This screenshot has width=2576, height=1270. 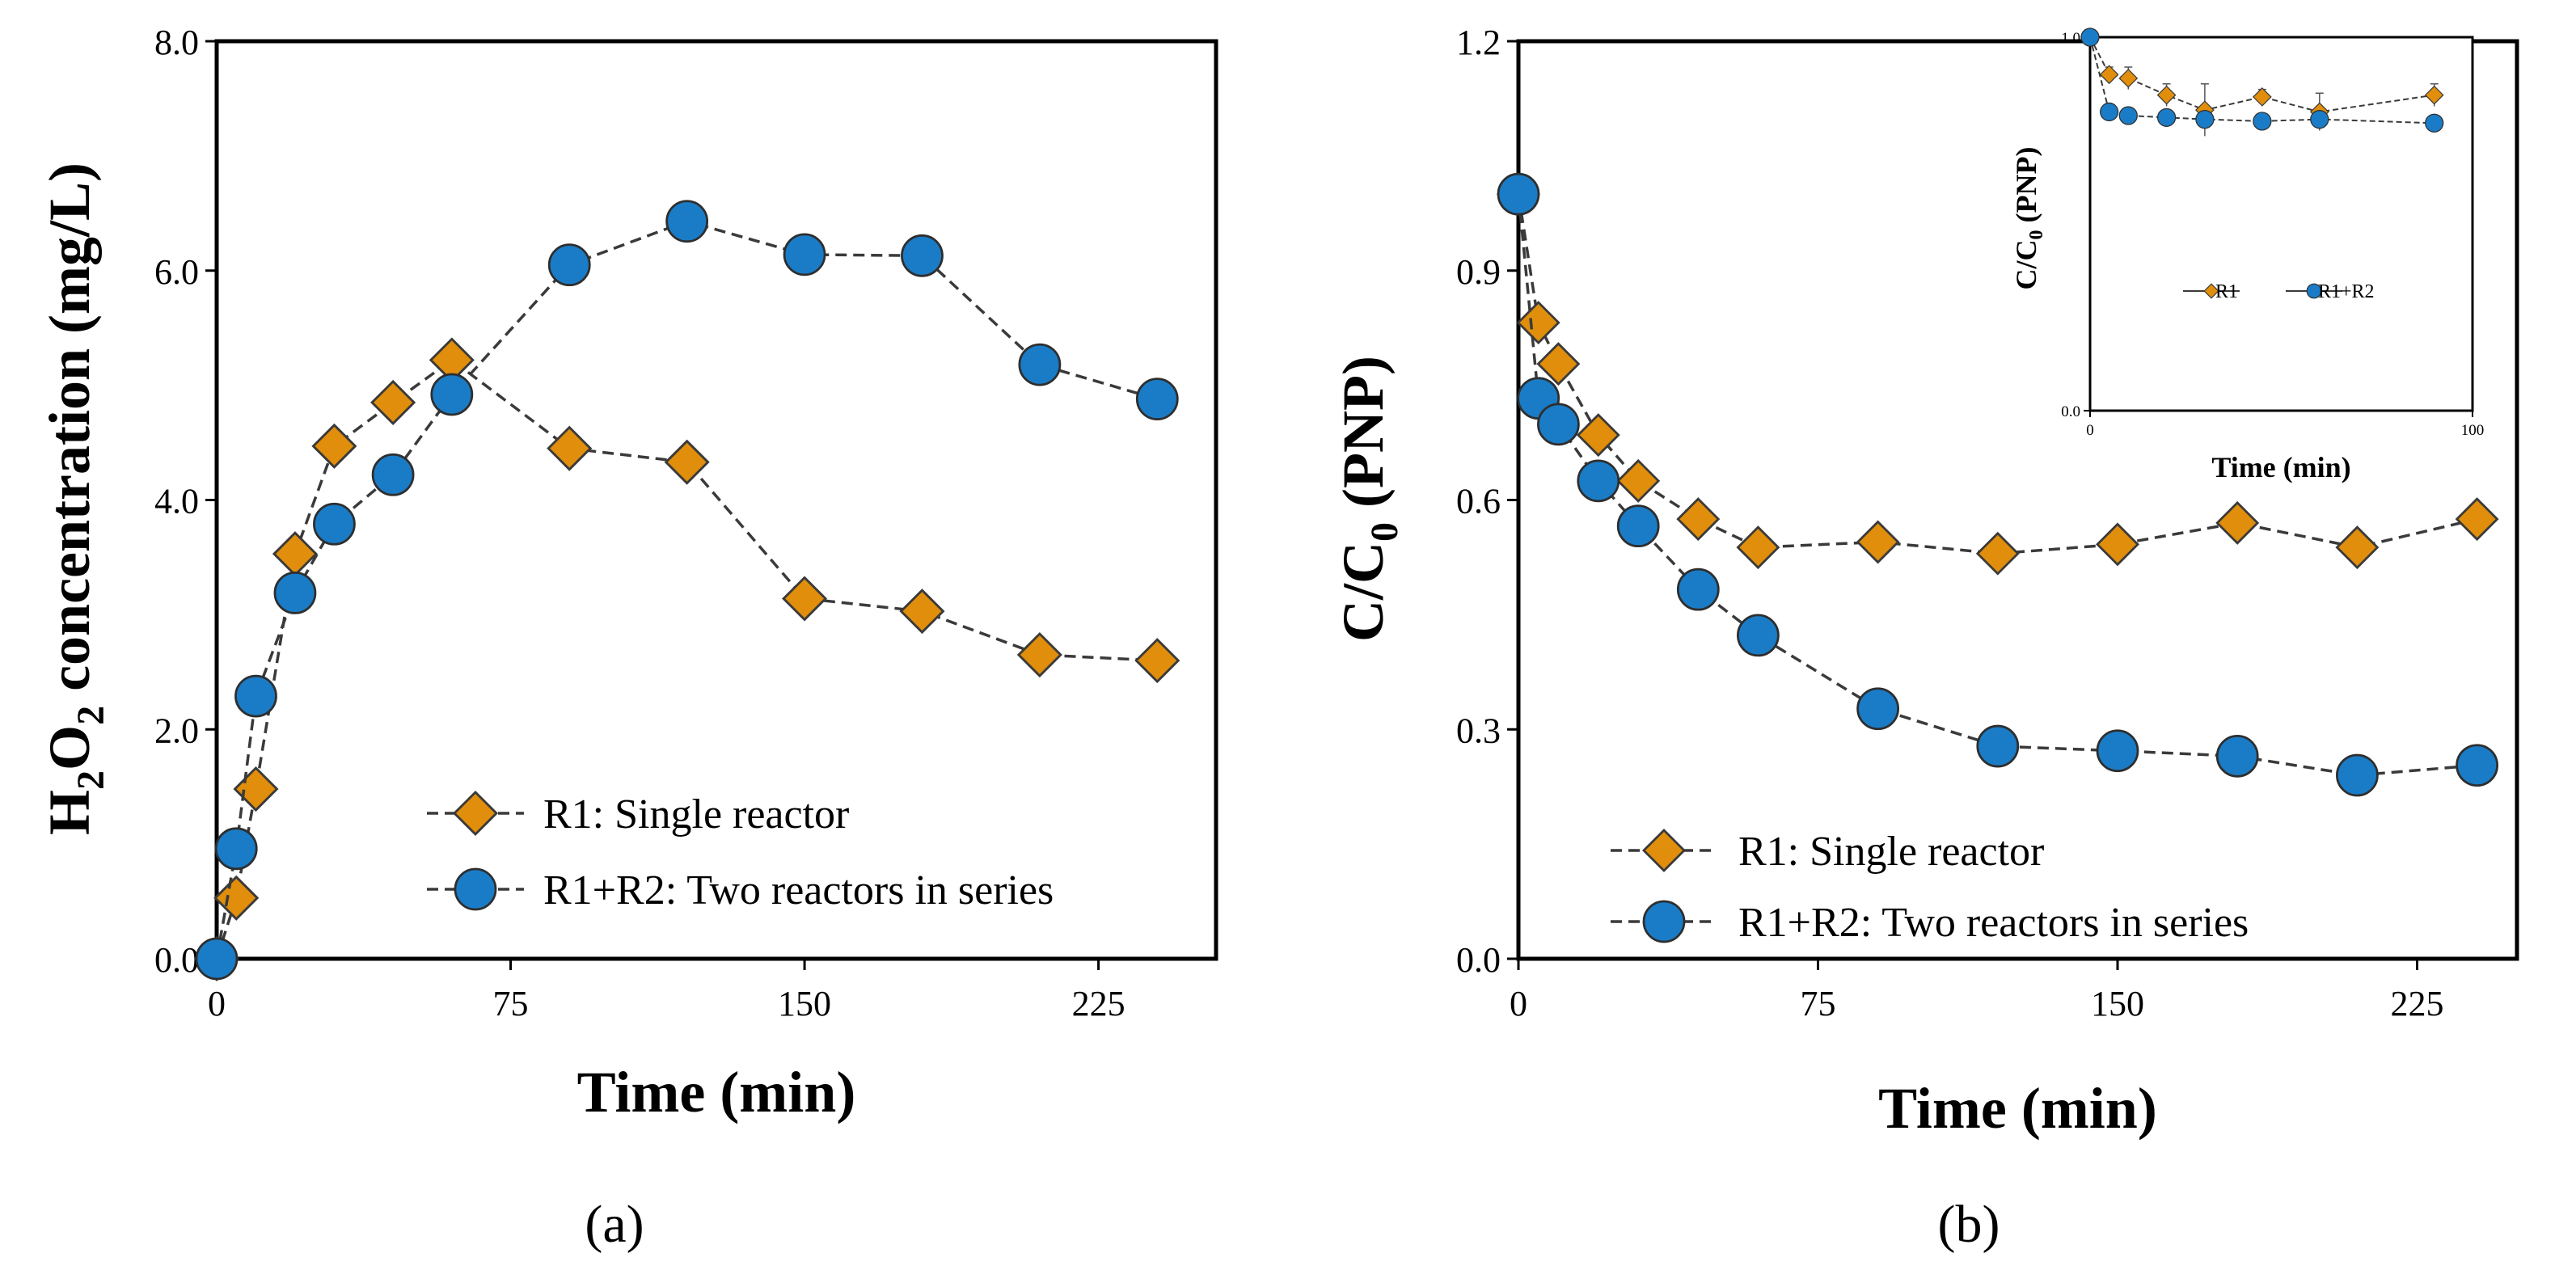 I want to click on panel-a-y-tick-label: 0.0, so click(x=176, y=960).